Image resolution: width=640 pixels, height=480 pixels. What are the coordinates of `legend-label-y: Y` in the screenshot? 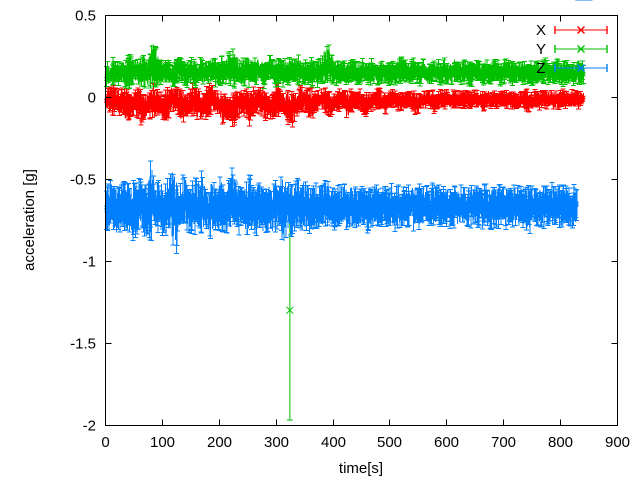 It's located at (541, 49).